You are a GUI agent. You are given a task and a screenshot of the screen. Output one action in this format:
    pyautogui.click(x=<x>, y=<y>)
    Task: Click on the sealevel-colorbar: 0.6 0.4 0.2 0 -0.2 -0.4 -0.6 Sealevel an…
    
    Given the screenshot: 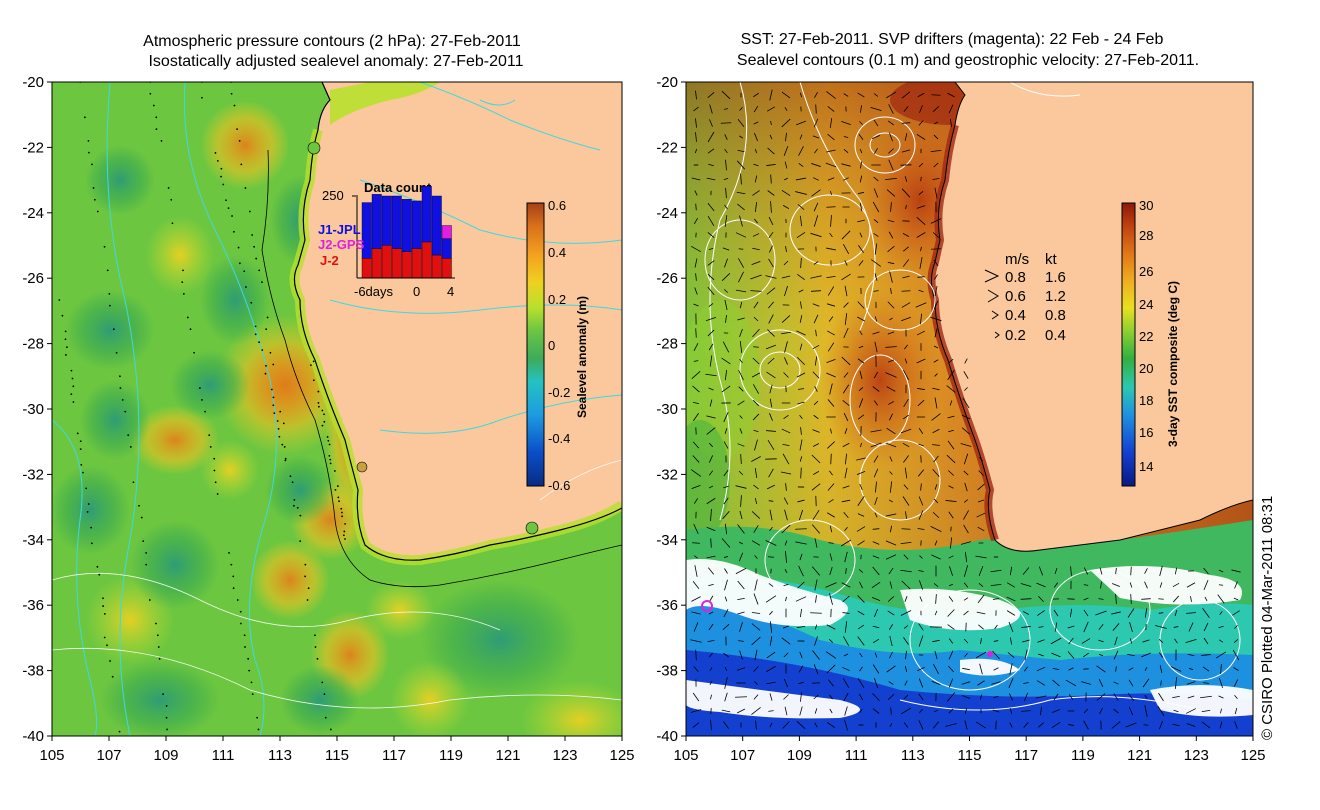 What is the action you would take?
    pyautogui.click(x=557, y=345)
    